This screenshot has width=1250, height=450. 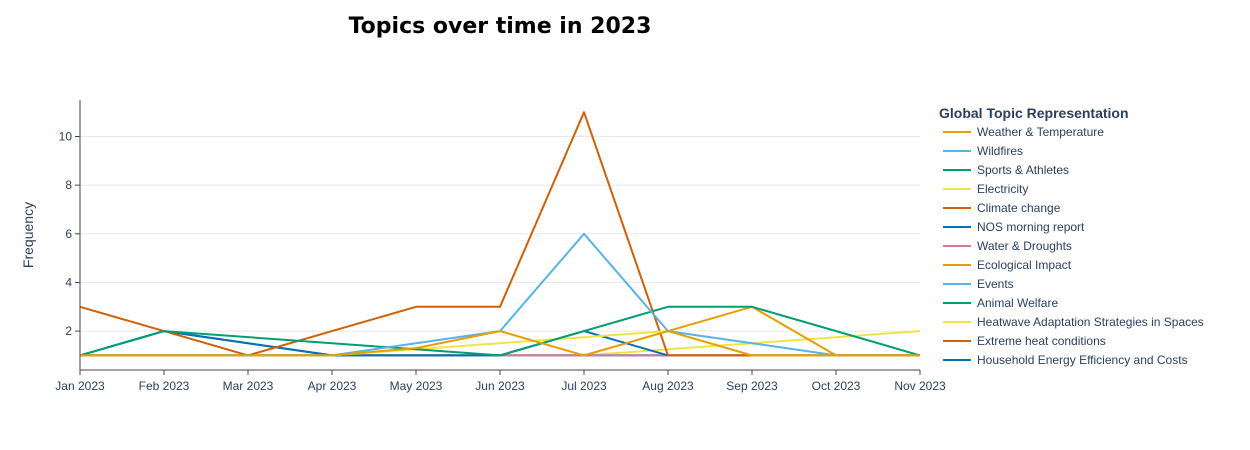 I want to click on x-tick-label: Nov 2023, so click(x=920, y=386).